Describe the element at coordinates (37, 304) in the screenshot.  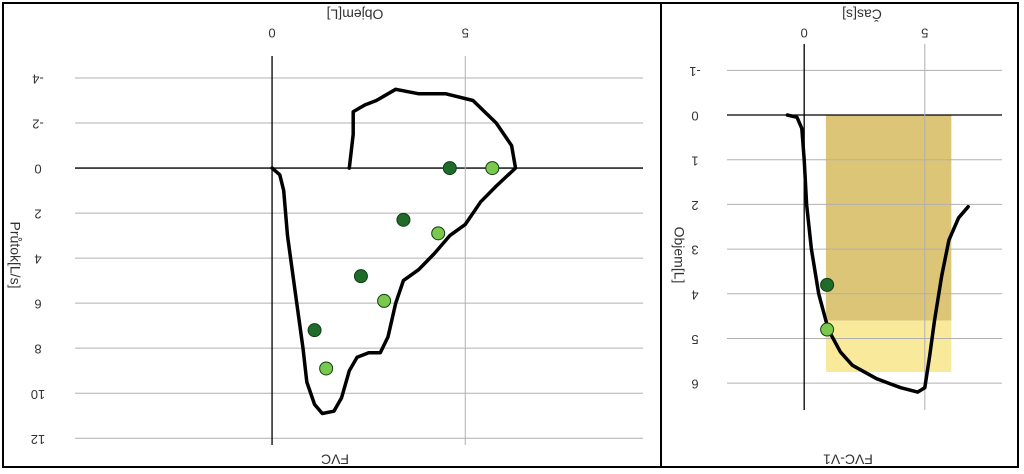
I see `y-tick-label-5: 6` at that location.